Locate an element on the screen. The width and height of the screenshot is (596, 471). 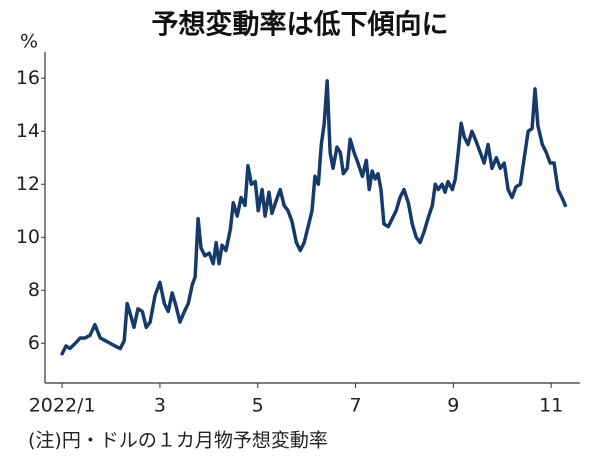
x-tick-label: 9 is located at coordinates (453, 406).